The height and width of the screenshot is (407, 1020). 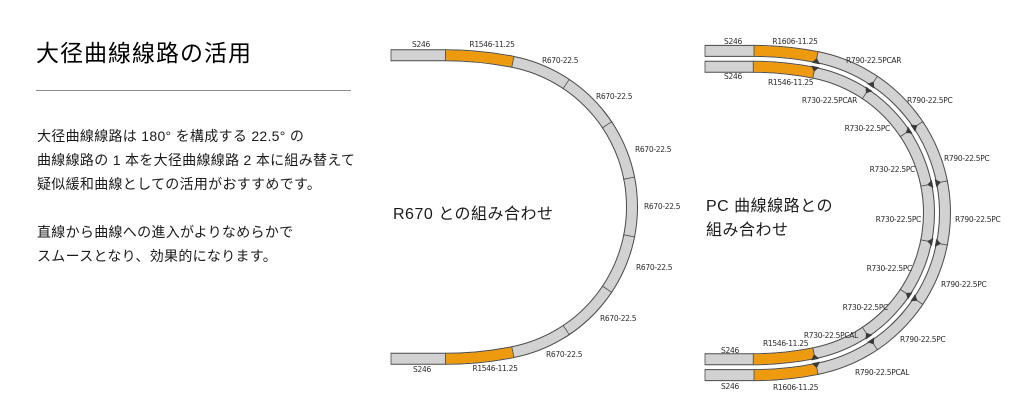 I want to click on diagram-pc-caption-line1: PC 曲線線路との, so click(x=770, y=206).